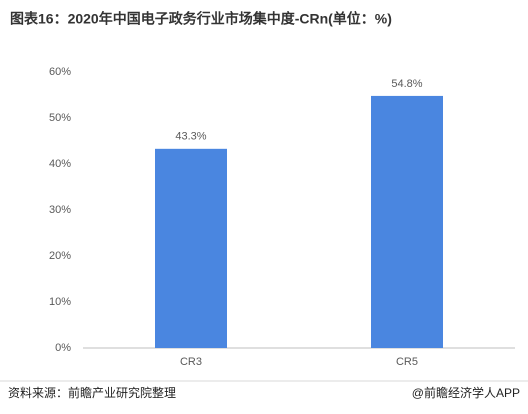  Describe the element at coordinates (63, 348) in the screenshot. I see `y-tick-label: 0%` at that location.